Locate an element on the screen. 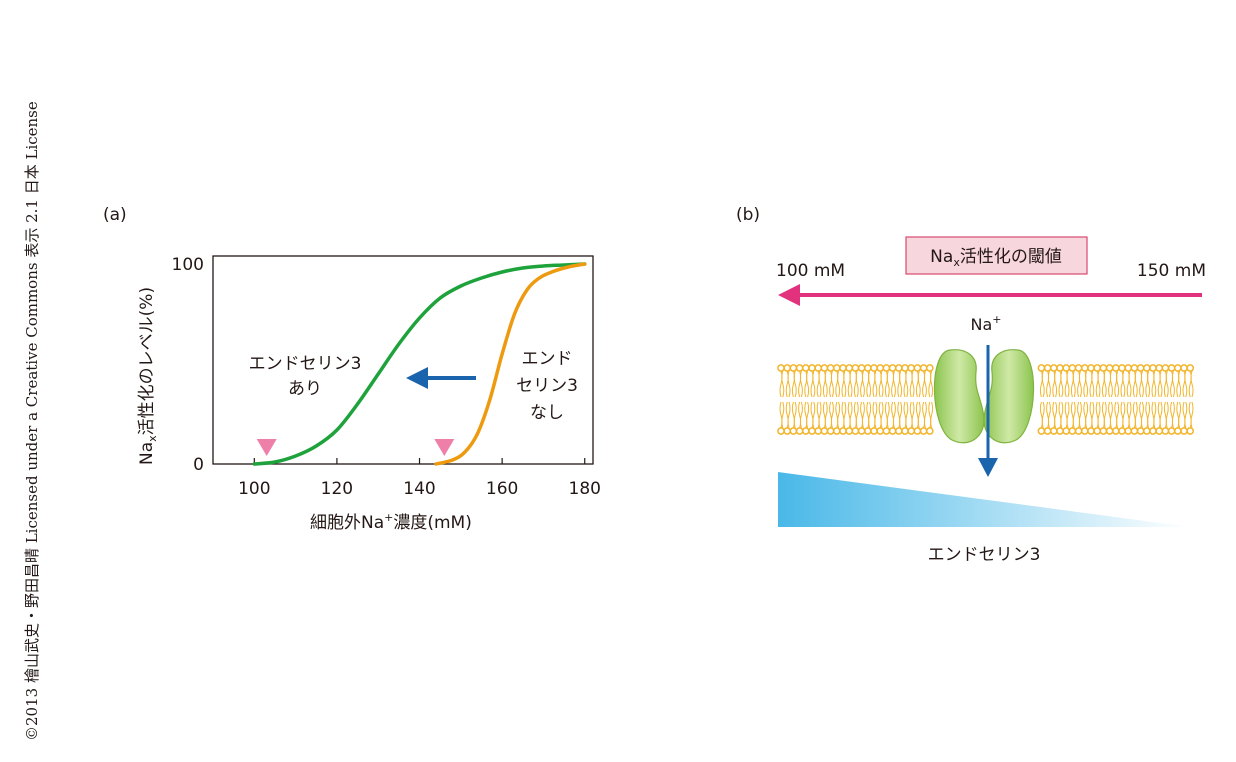 This screenshot has height=762, width=1236. curve-with-endothelin is located at coordinates (419, 364).